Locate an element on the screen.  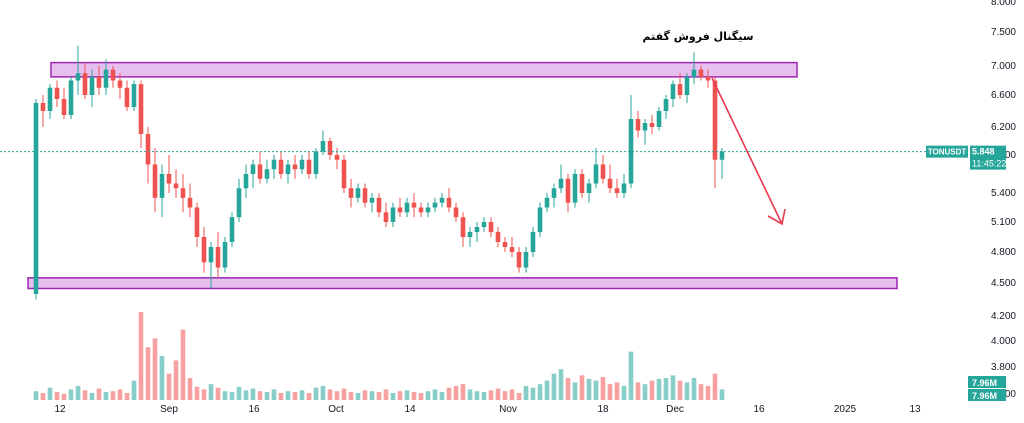
price-label-bg is located at coordinates (988, 157).